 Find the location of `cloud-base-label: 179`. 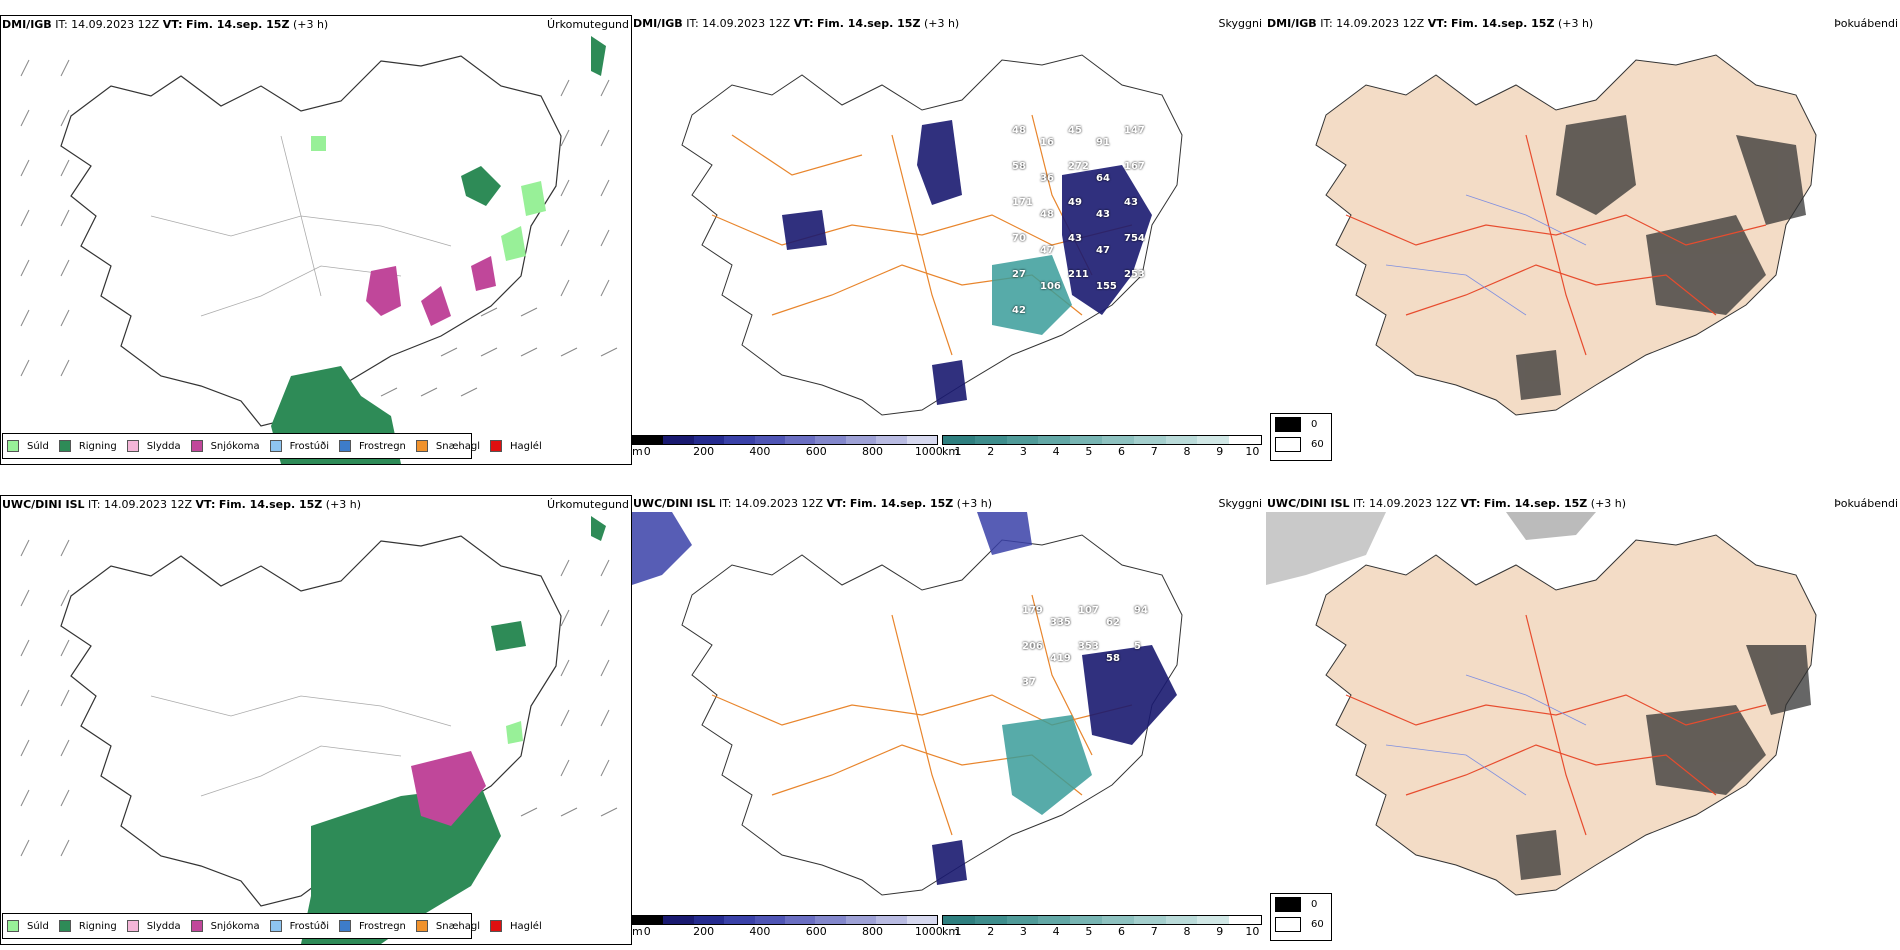

cloud-base-label: 179 is located at coordinates (1032, 610).